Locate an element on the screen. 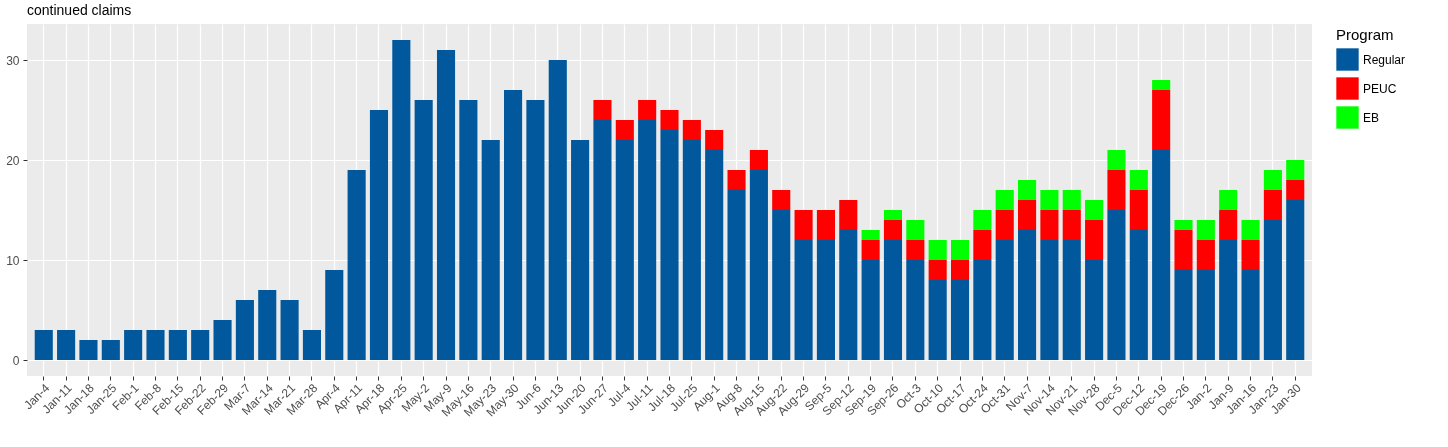  y-tick-label: 20 is located at coordinates (13, 160).